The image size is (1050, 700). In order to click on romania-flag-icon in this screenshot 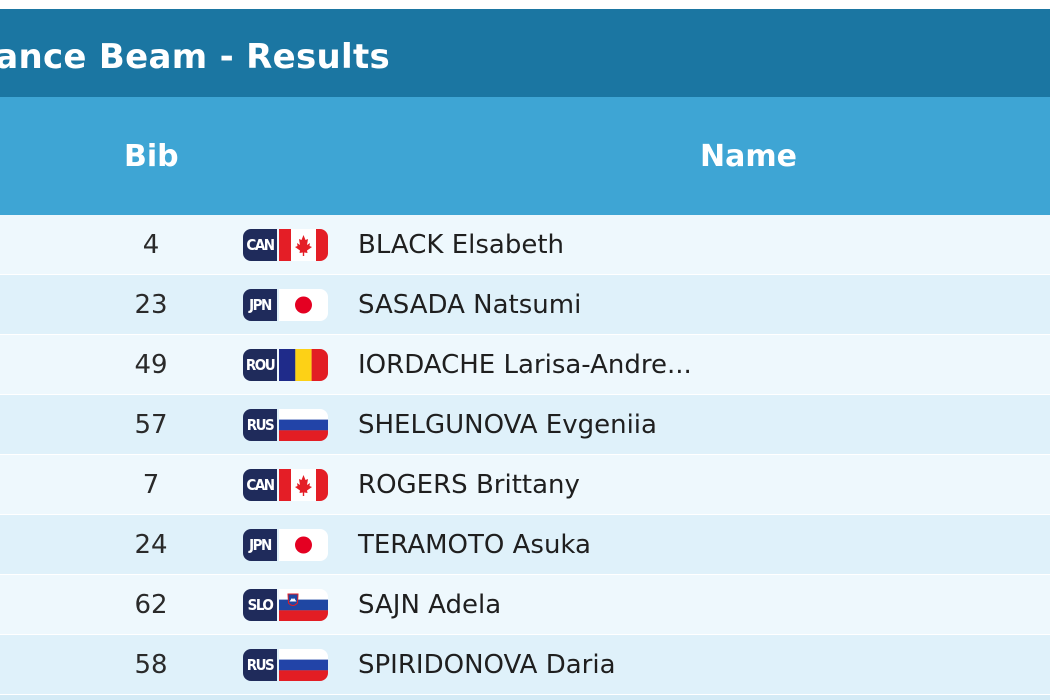, I will do `click(303, 365)`.